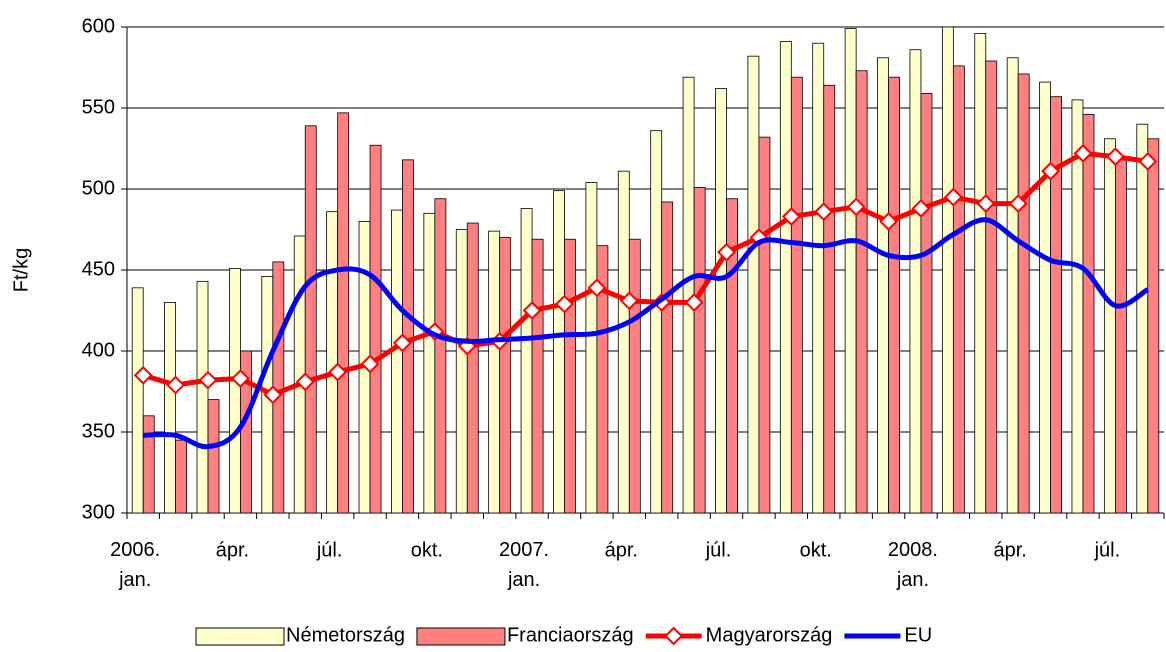 The image size is (1166, 652). Describe the element at coordinates (135, 565) in the screenshot. I see `x-tick-label: 2006. jan.` at that location.